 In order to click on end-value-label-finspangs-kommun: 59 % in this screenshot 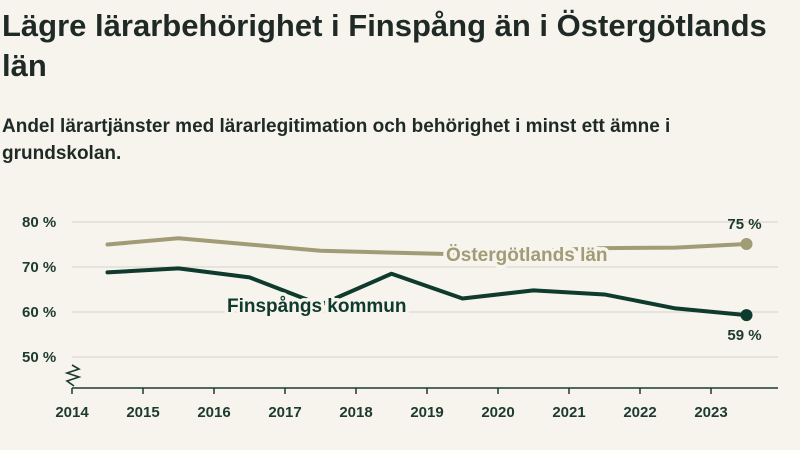, I will do `click(744, 335)`.